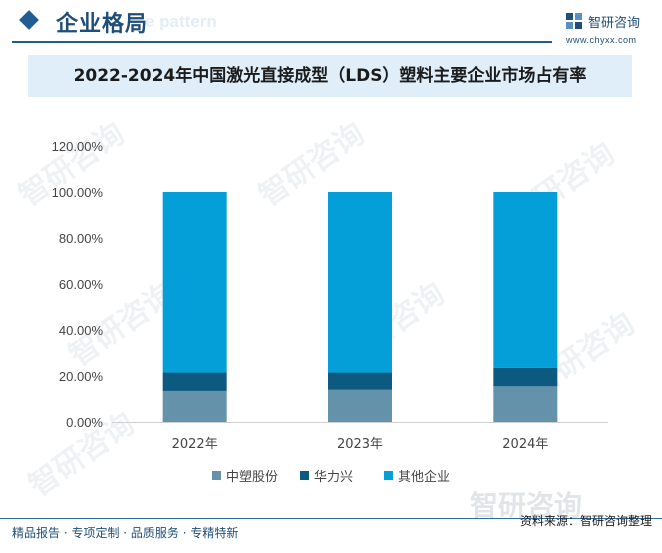 This screenshot has width=662, height=553. I want to click on legend-label: 中塑股份, so click(252, 477).